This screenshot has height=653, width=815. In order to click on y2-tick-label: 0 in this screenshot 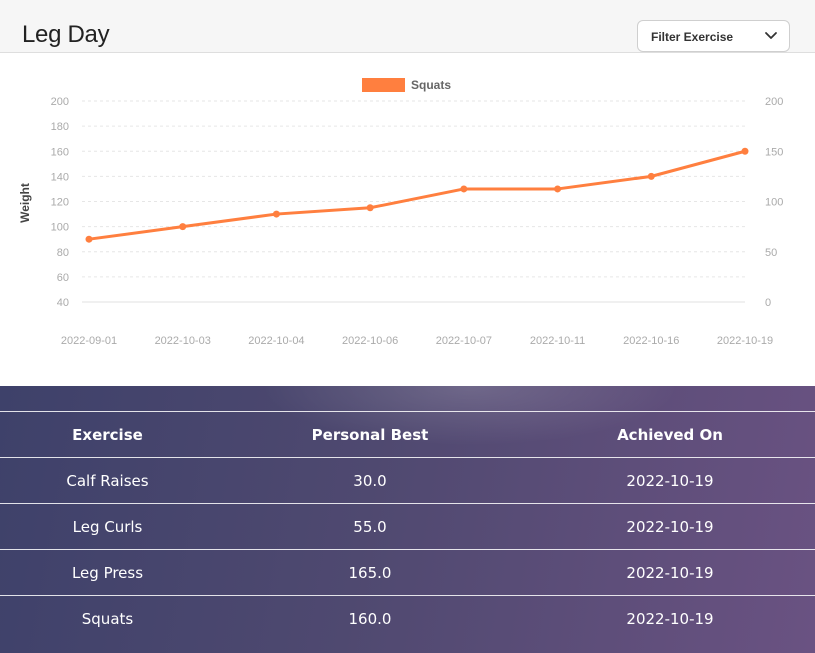, I will do `click(768, 303)`.